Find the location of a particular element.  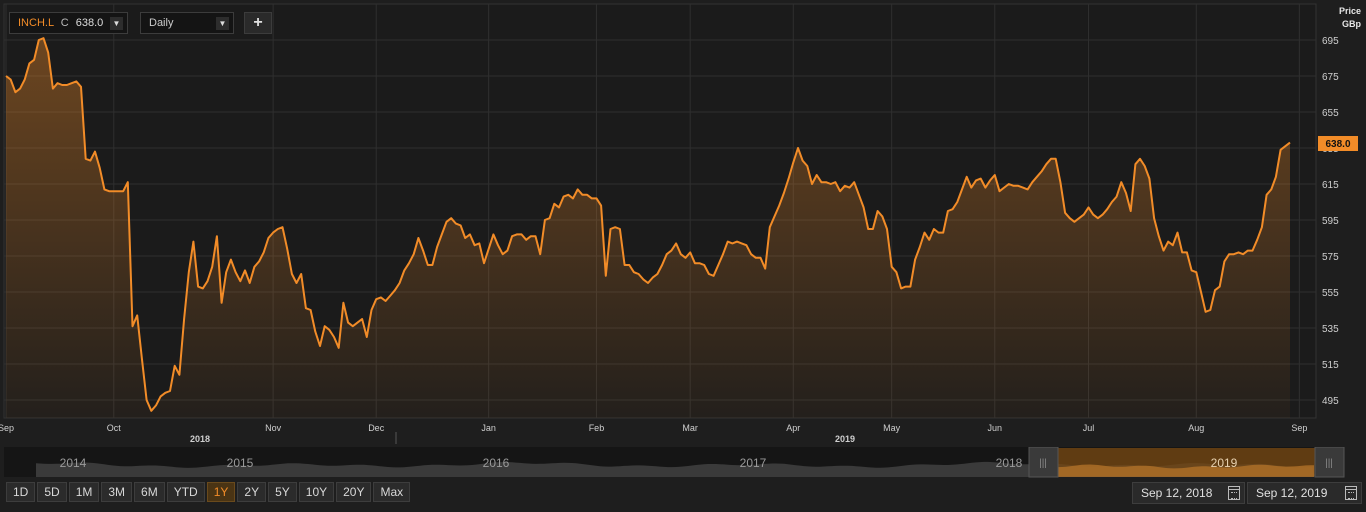

time-navigator: 2014 2015 2016 2017 2018 2019 ||| ||| is located at coordinates (683, 463).